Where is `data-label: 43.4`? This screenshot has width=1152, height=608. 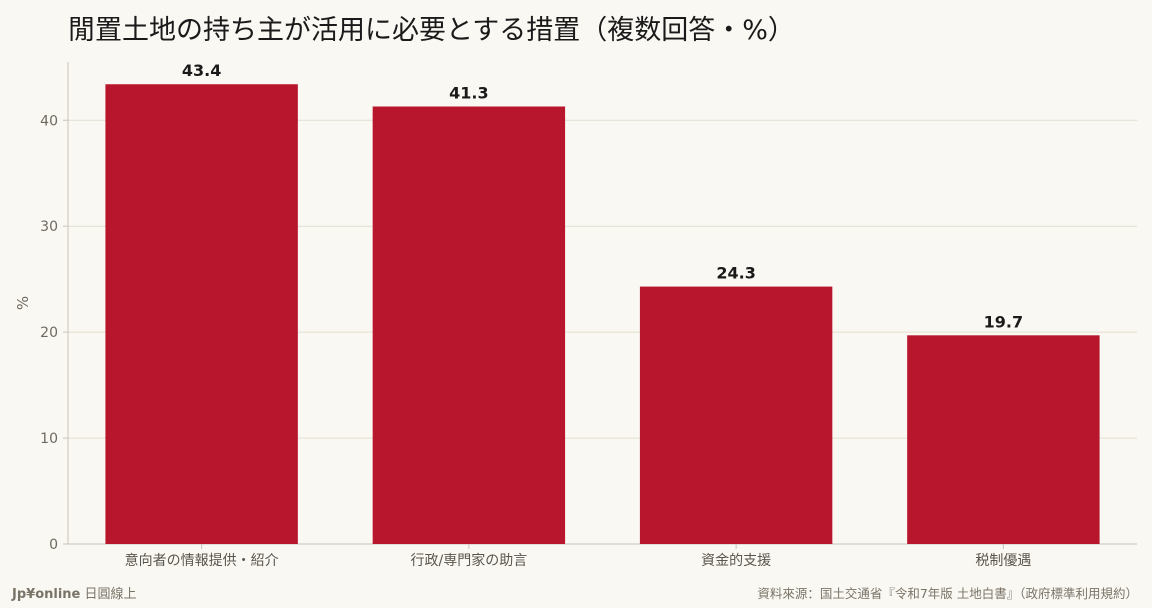 data-label: 43.4 is located at coordinates (201, 70).